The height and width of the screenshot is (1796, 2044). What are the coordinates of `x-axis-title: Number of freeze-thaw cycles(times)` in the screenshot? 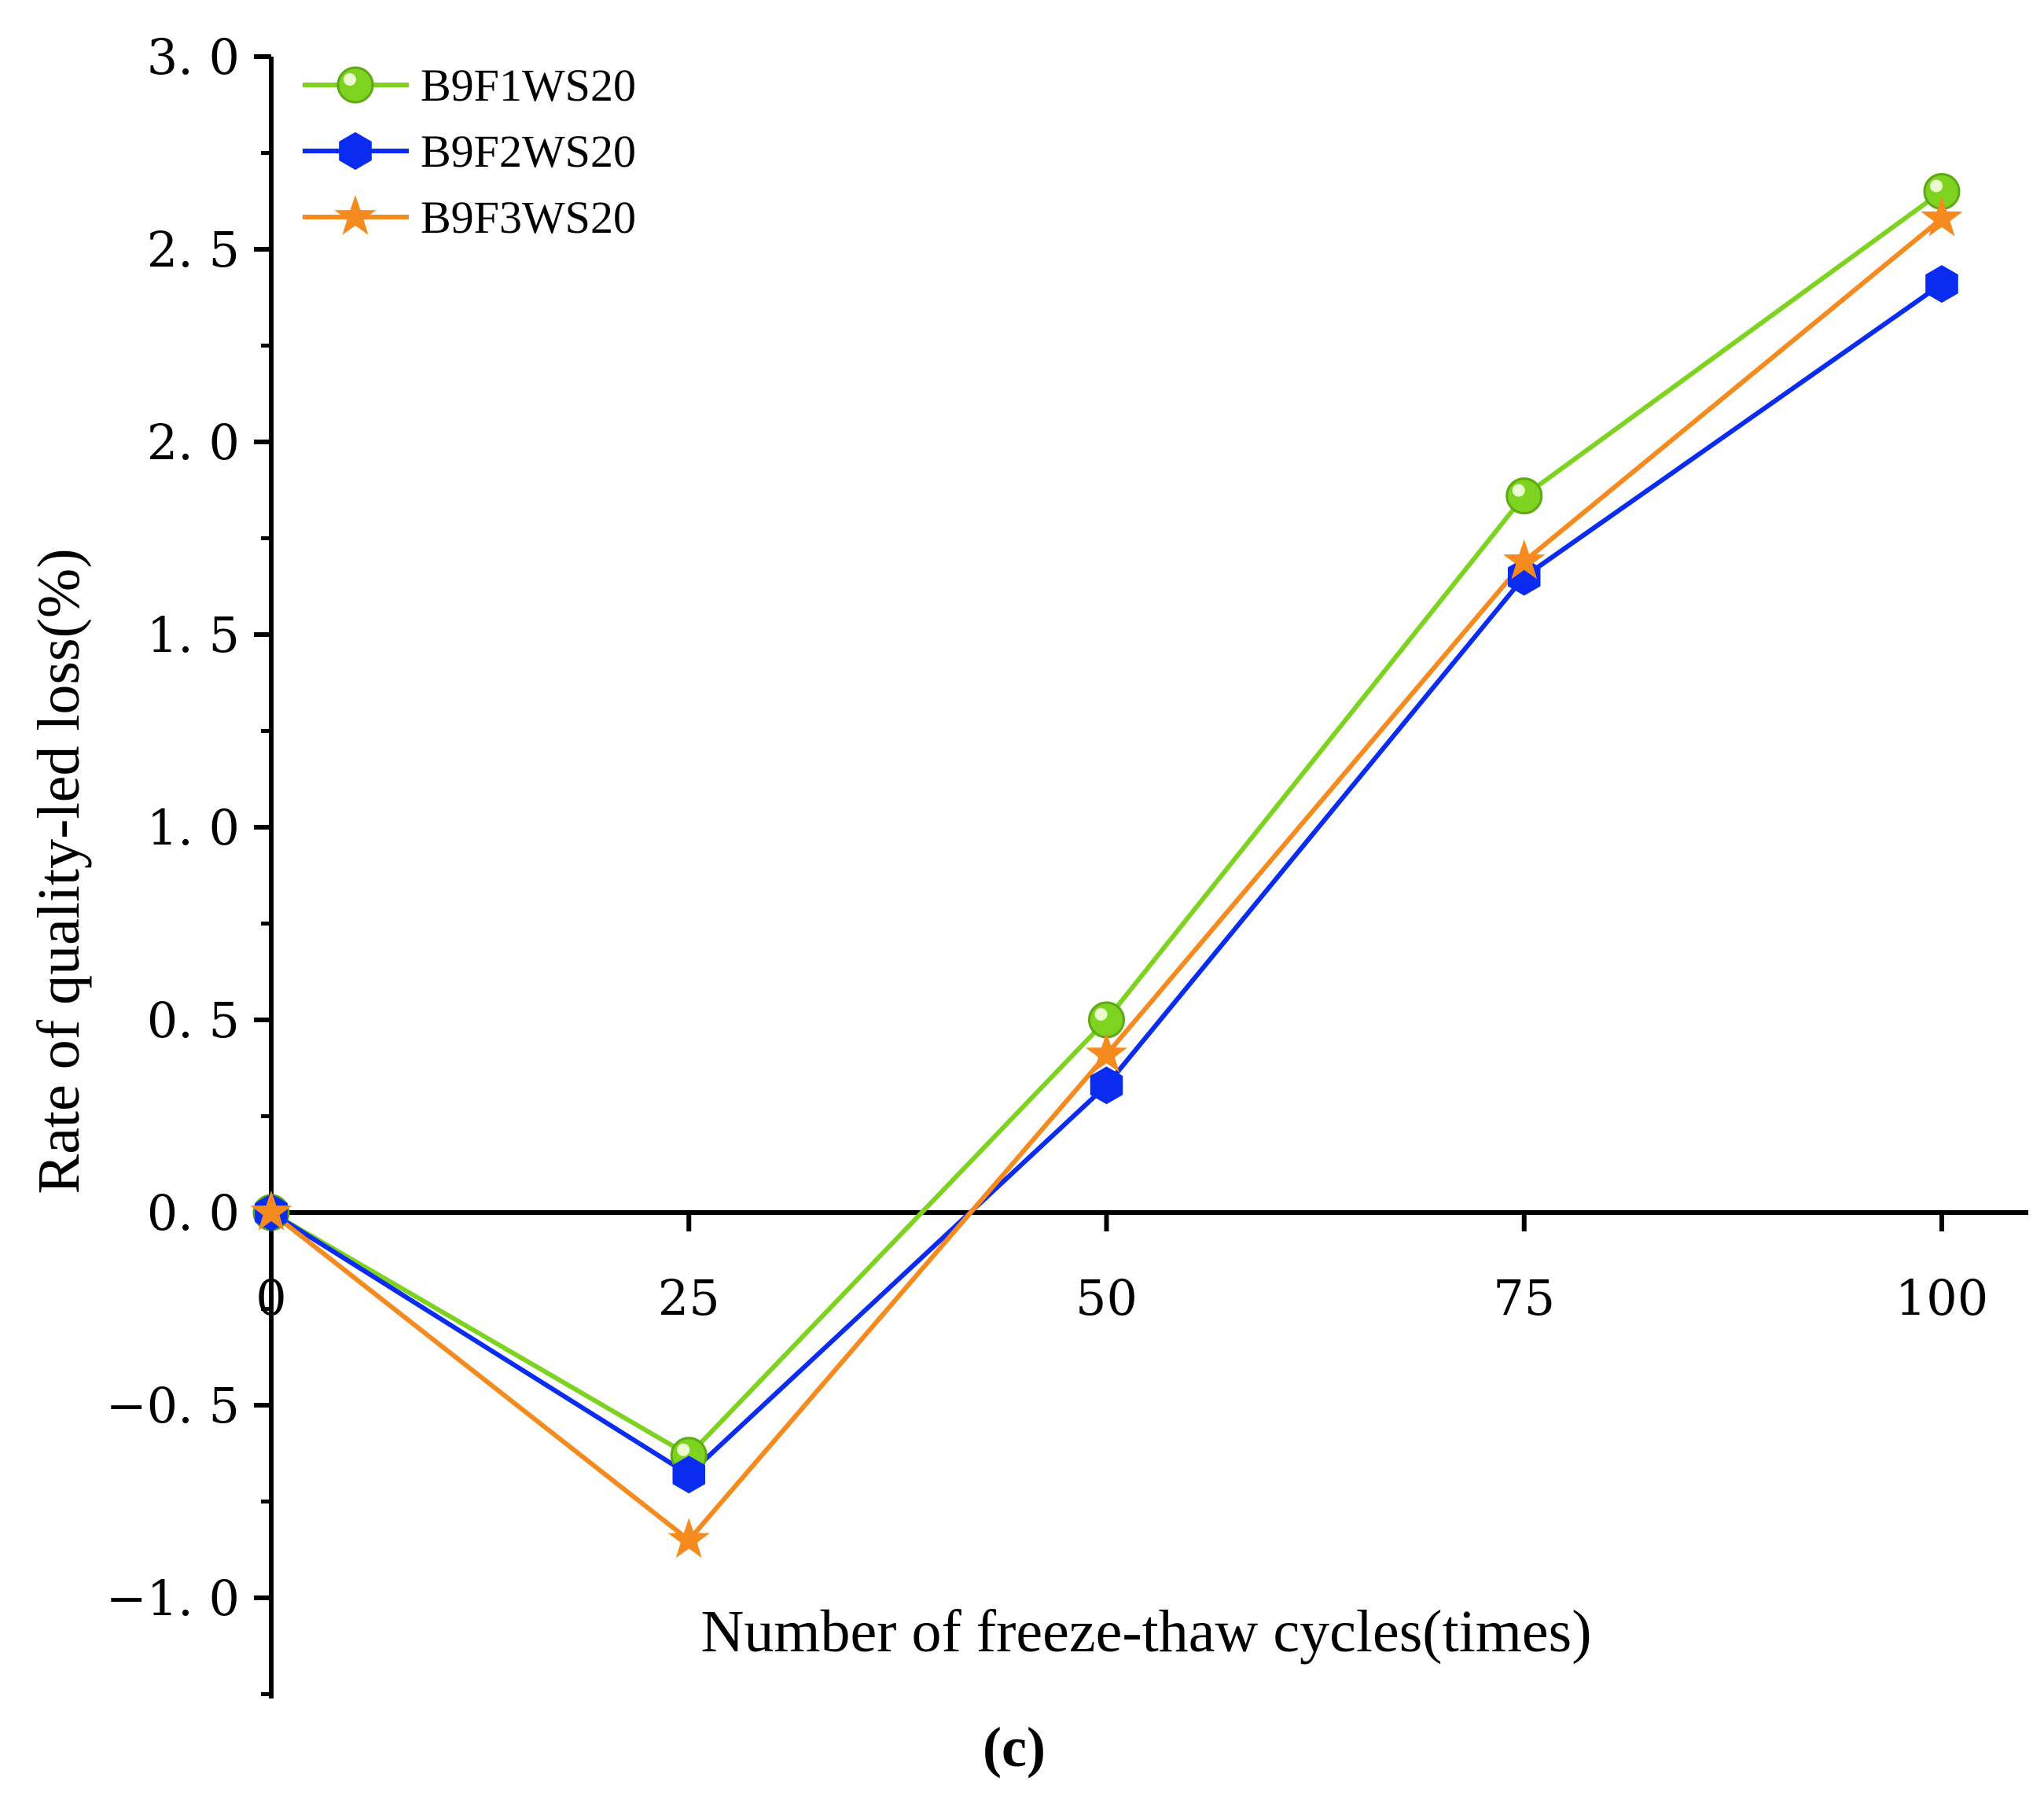 It's located at (1145, 1632).